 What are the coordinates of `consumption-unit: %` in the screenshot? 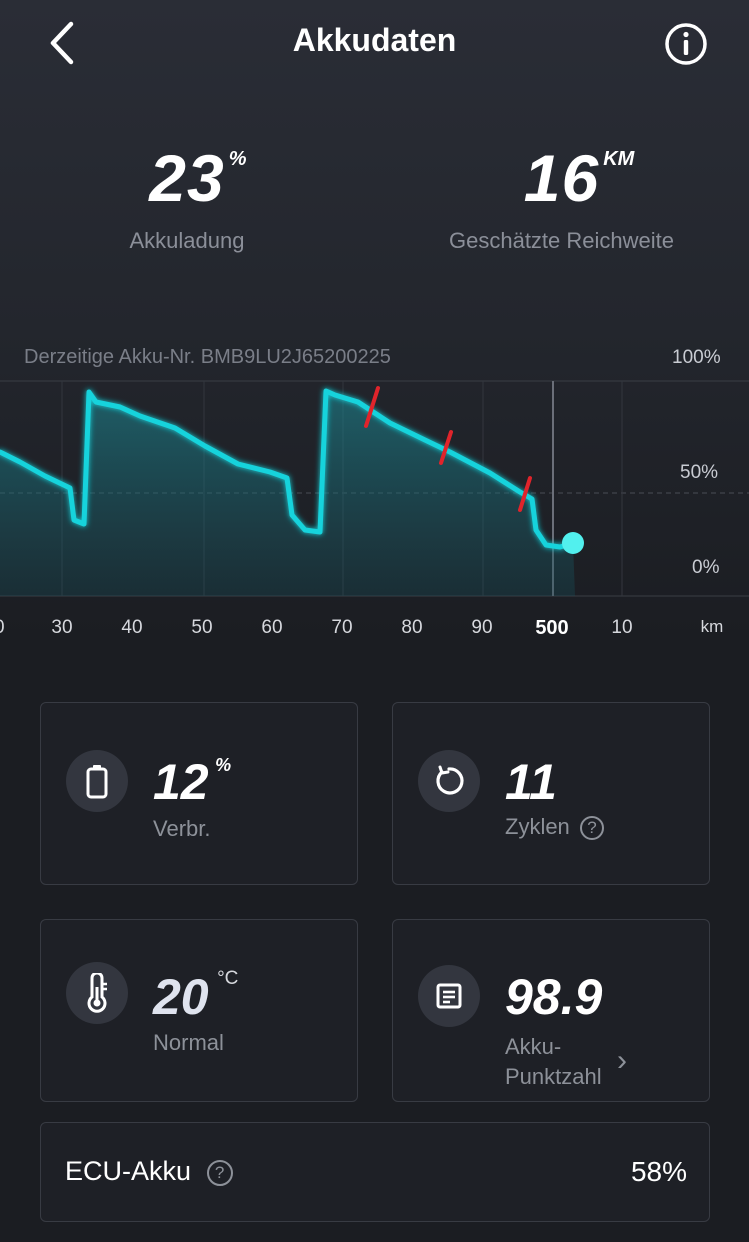 It's located at (223, 765).